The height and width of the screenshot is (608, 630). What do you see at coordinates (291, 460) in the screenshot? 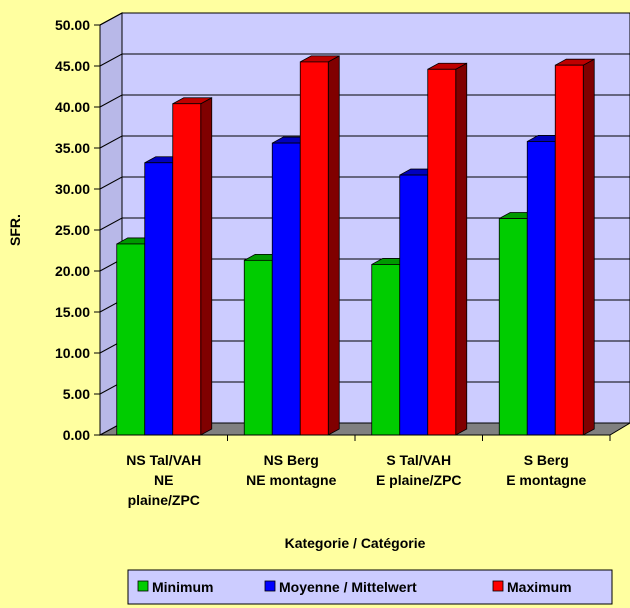
I see `x-tick-label-line: NS Berg` at bounding box center [291, 460].